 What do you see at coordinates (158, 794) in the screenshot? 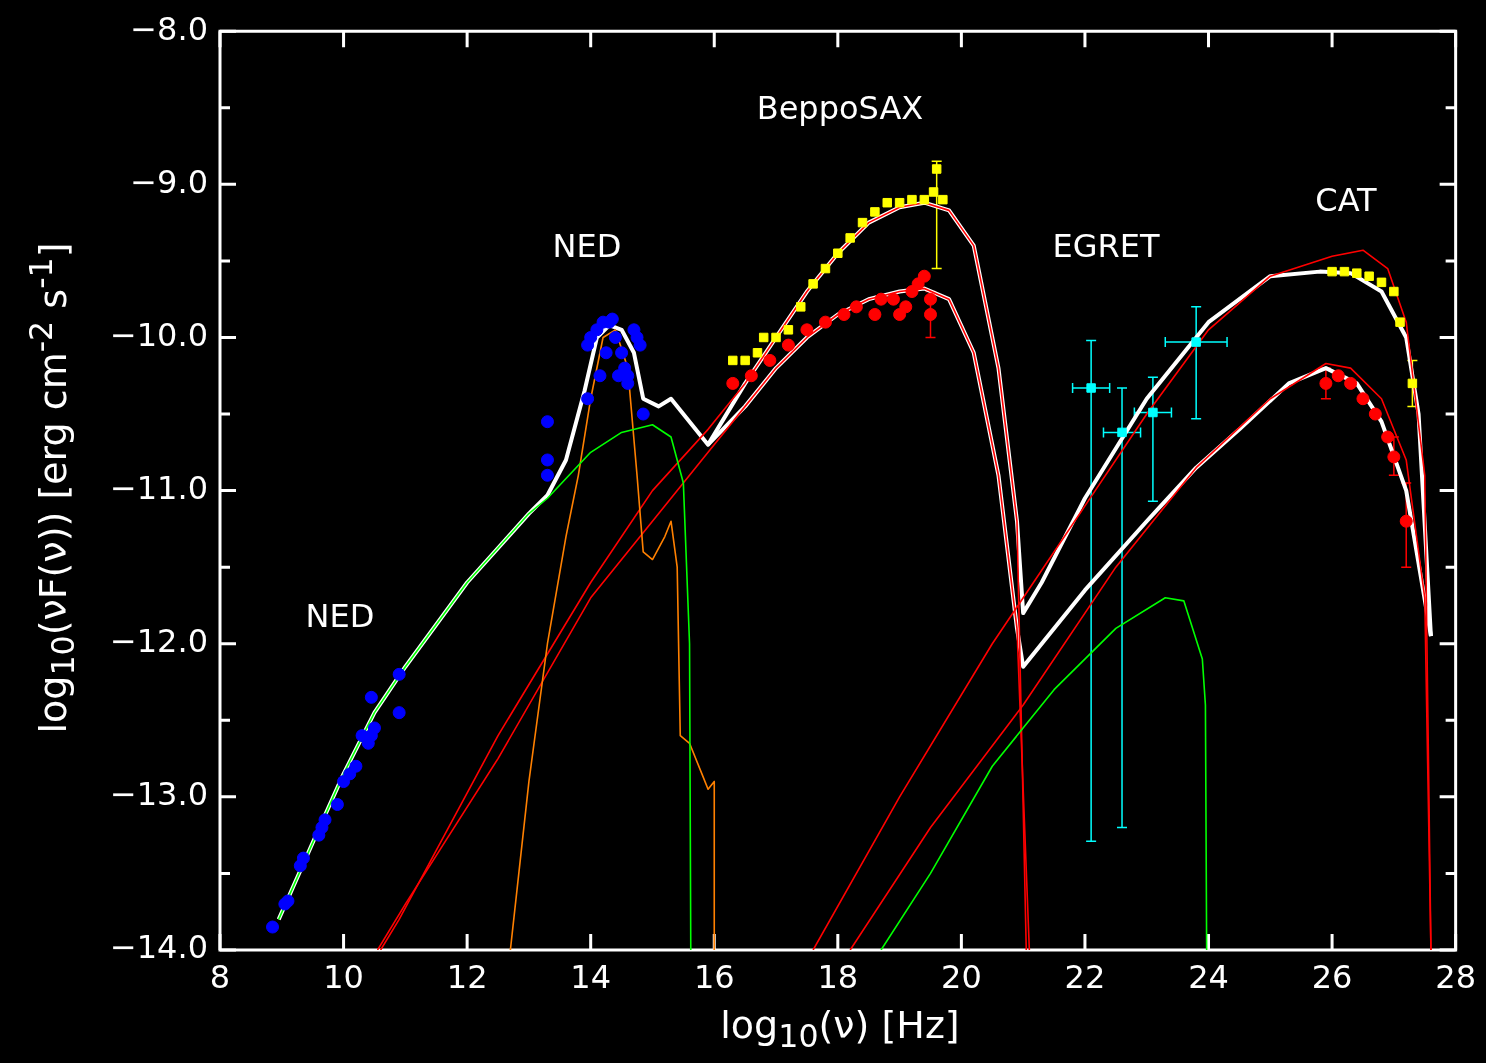
I see `y-tick-label: −13.0` at bounding box center [158, 794].